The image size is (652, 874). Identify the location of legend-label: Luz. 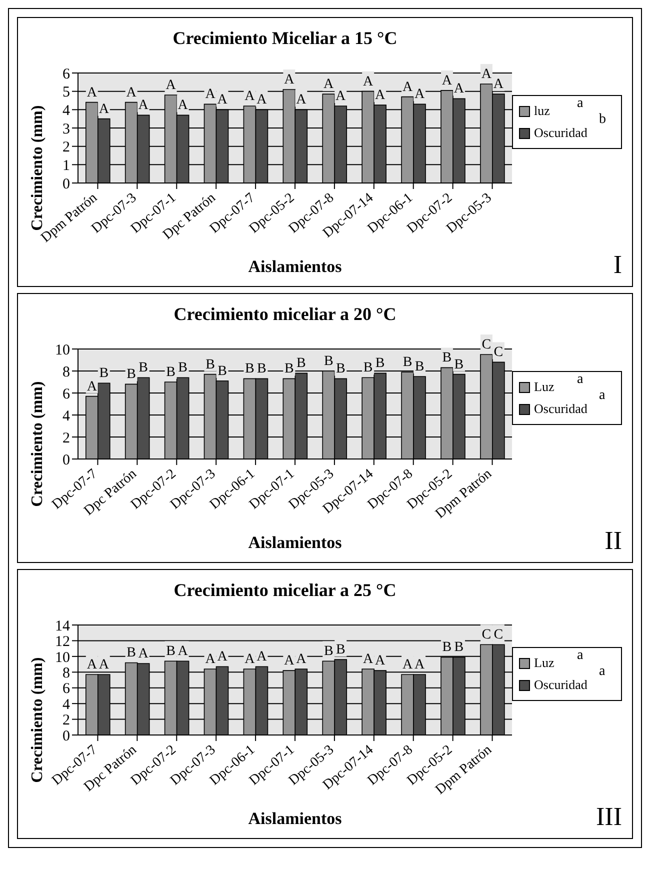
(544, 387).